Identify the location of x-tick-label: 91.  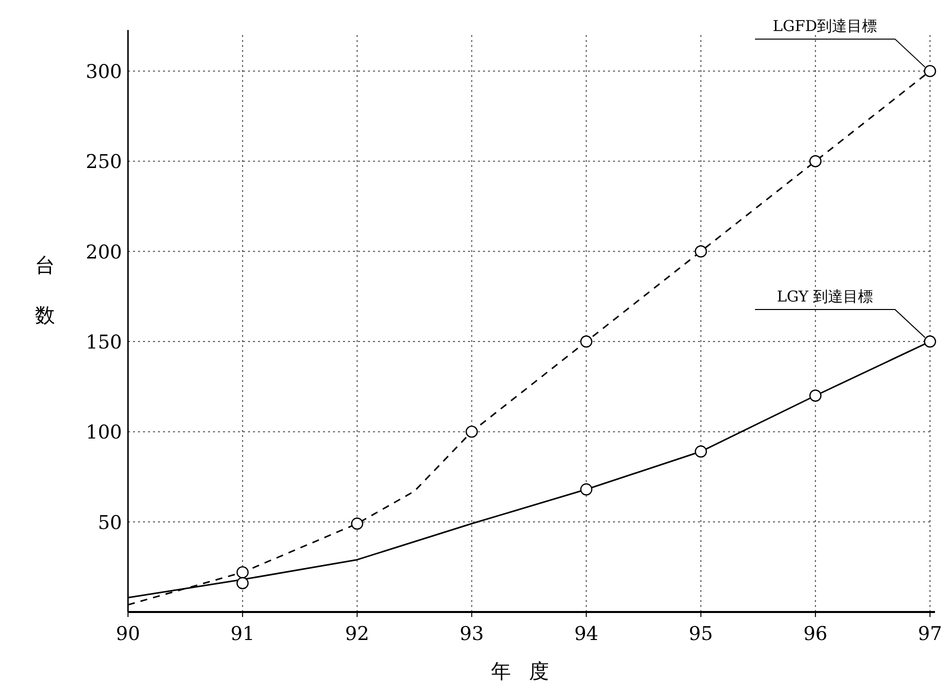
(242, 634).